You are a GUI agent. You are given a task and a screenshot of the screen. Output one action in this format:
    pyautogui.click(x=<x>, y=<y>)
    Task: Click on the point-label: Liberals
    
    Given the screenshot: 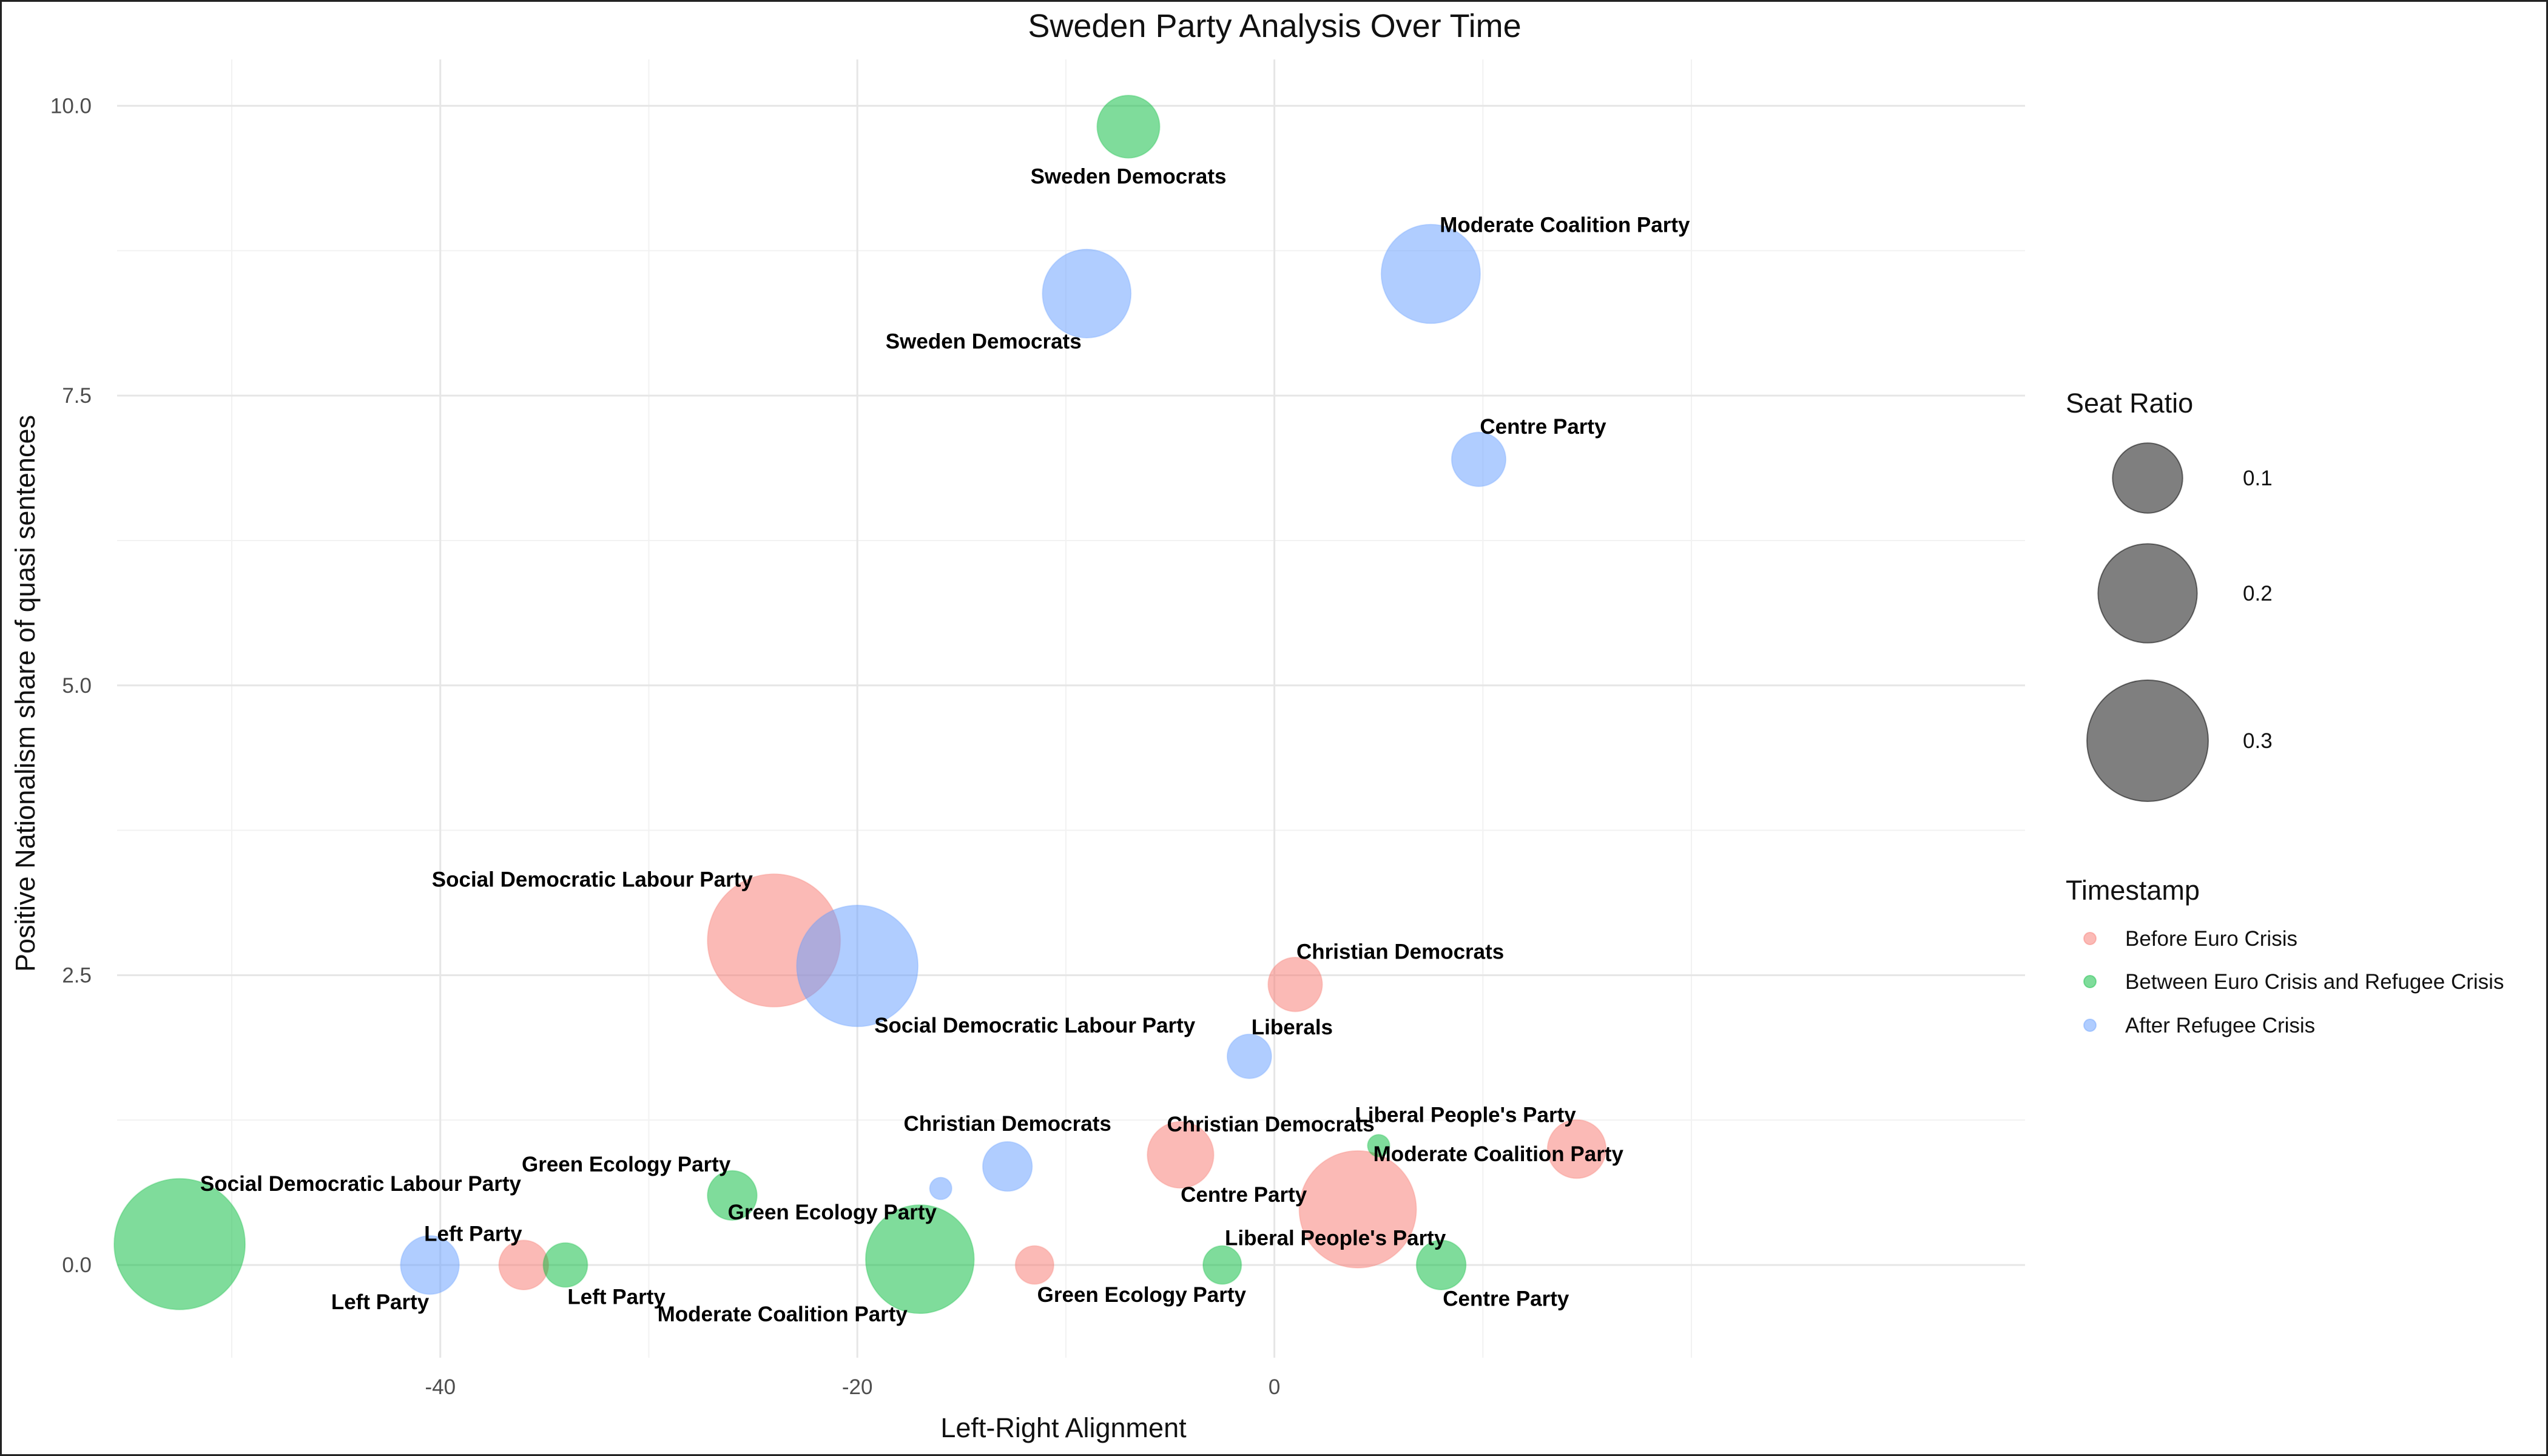 What is the action you would take?
    pyautogui.click(x=1292, y=1027)
    